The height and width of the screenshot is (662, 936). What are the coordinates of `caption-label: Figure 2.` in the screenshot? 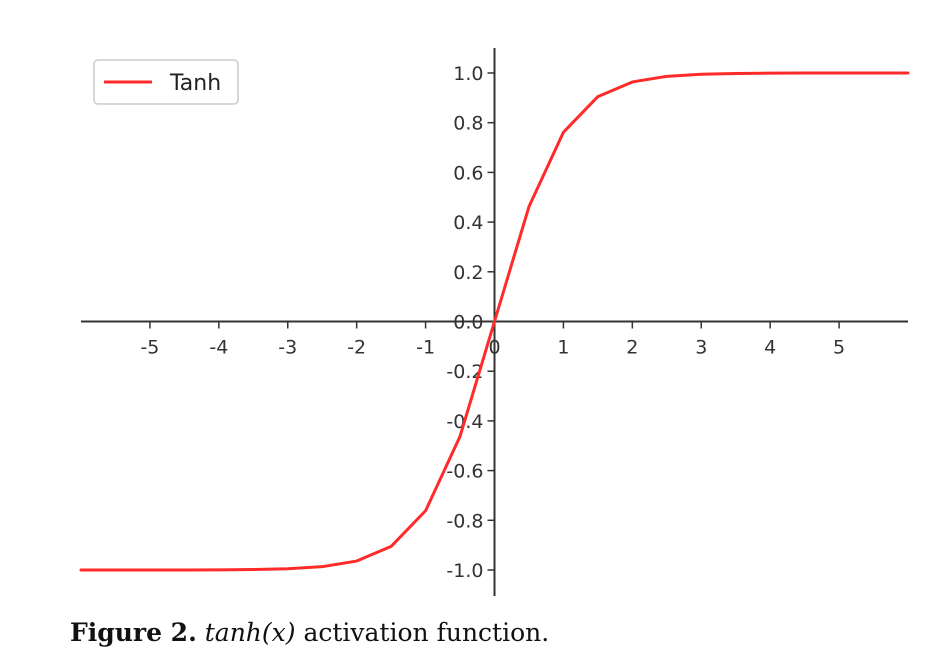 It's located at (133, 632).